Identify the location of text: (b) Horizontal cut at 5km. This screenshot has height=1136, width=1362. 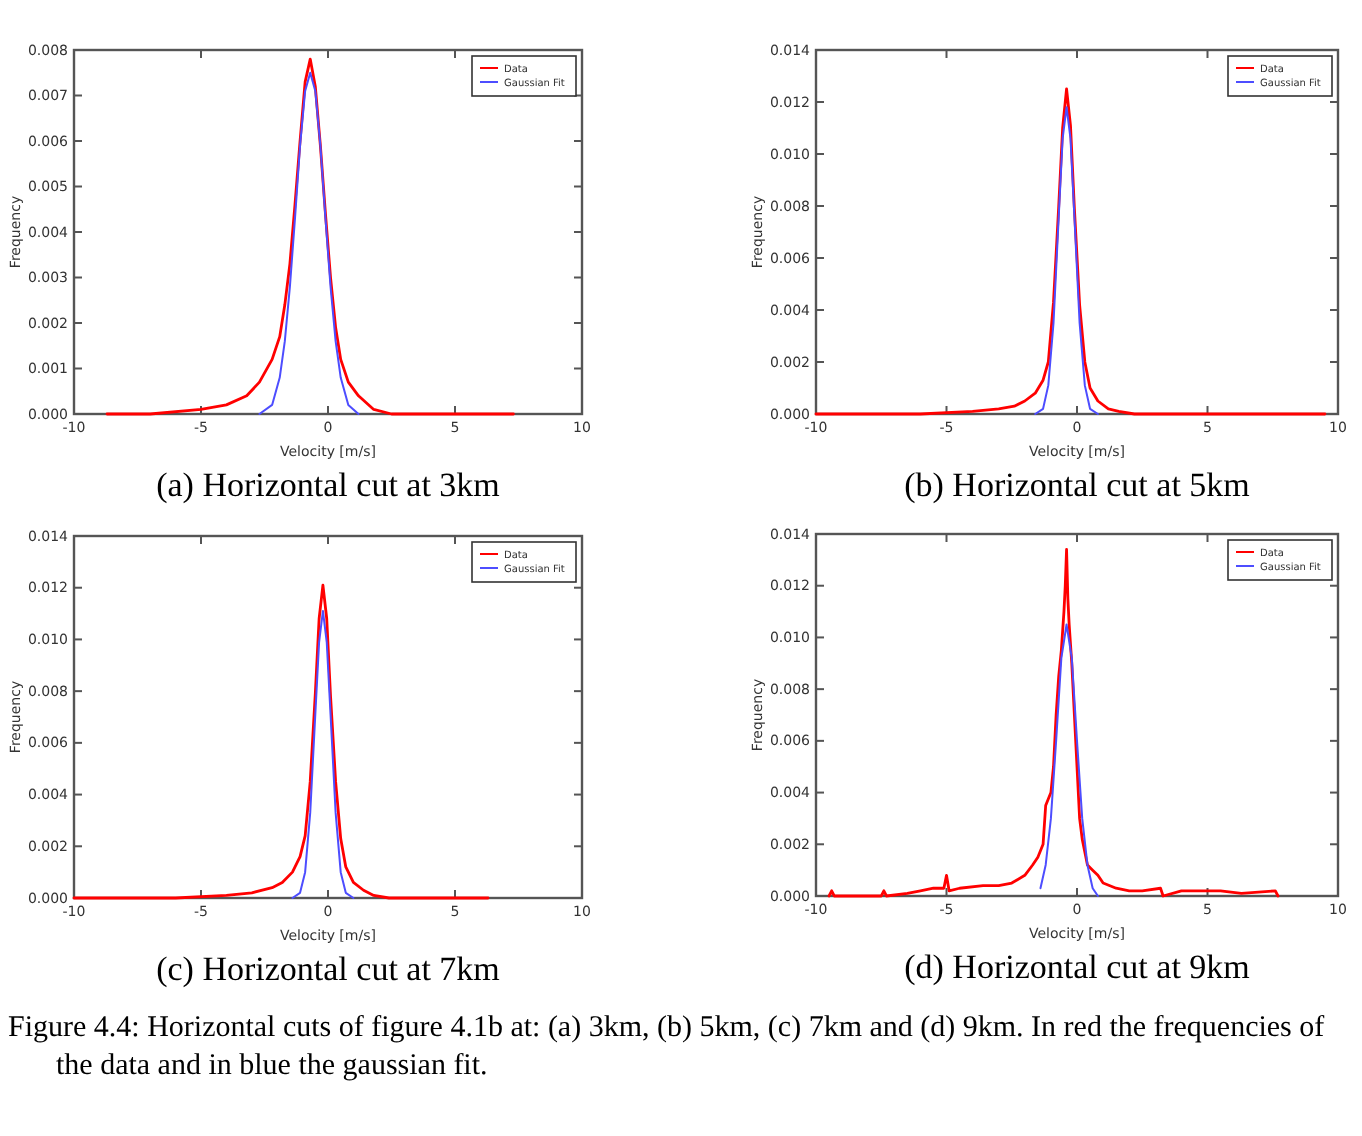
(1077, 485).